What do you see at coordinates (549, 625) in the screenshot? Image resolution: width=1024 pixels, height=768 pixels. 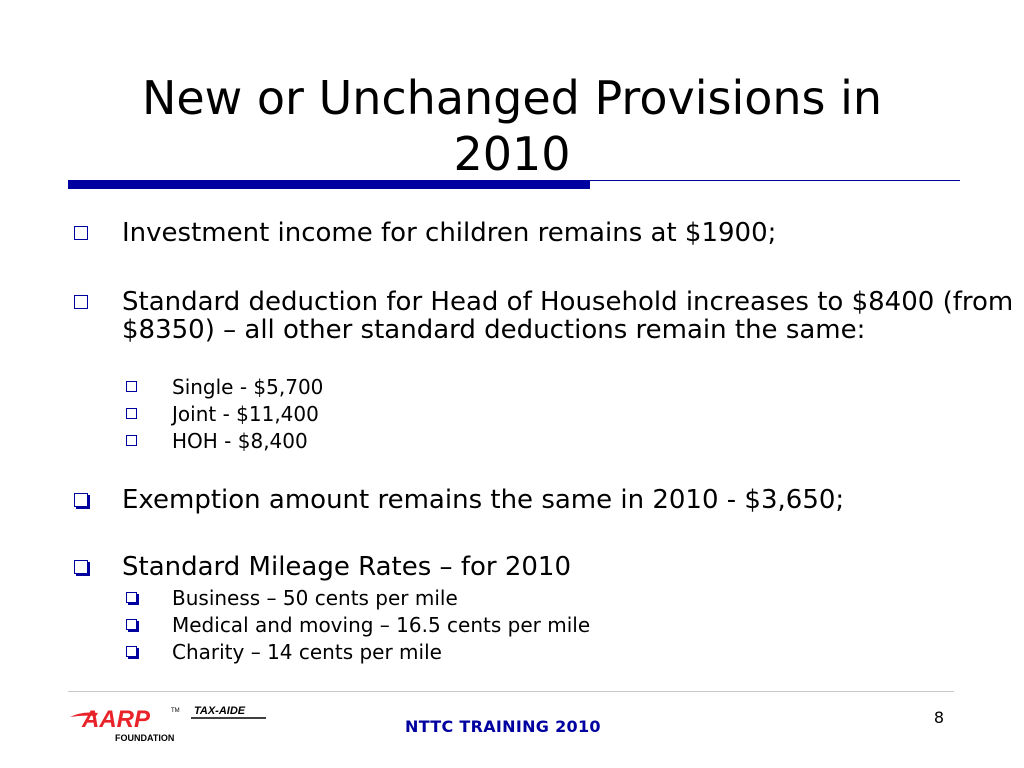 I see `sub-bullet-medical-moving: Medical and moving – 16.5 cents per mile` at bounding box center [549, 625].